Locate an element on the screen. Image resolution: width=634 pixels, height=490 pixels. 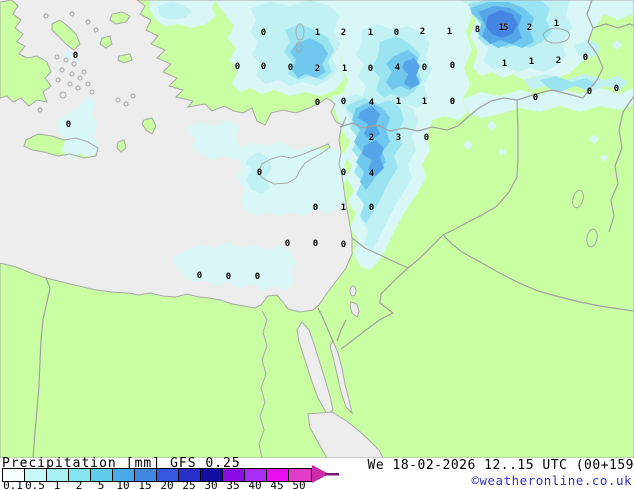
legend-tick-labels: 0.1 0.5 1 2 5 10 15 20 25 30 35 40 45 50 is located at coordinates (180, 484).